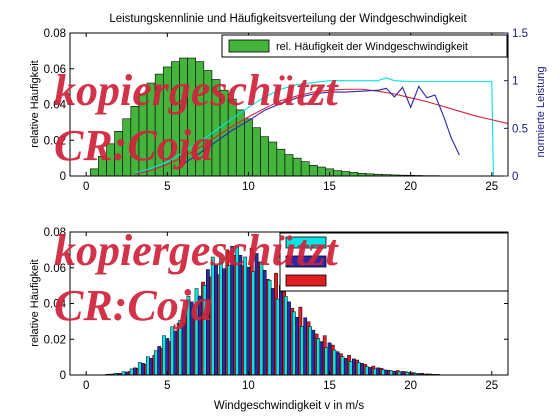 The height and width of the screenshot is (420, 560). What do you see at coordinates (515, 82) in the screenshot?
I see `y2-tick-label: 1` at bounding box center [515, 82].